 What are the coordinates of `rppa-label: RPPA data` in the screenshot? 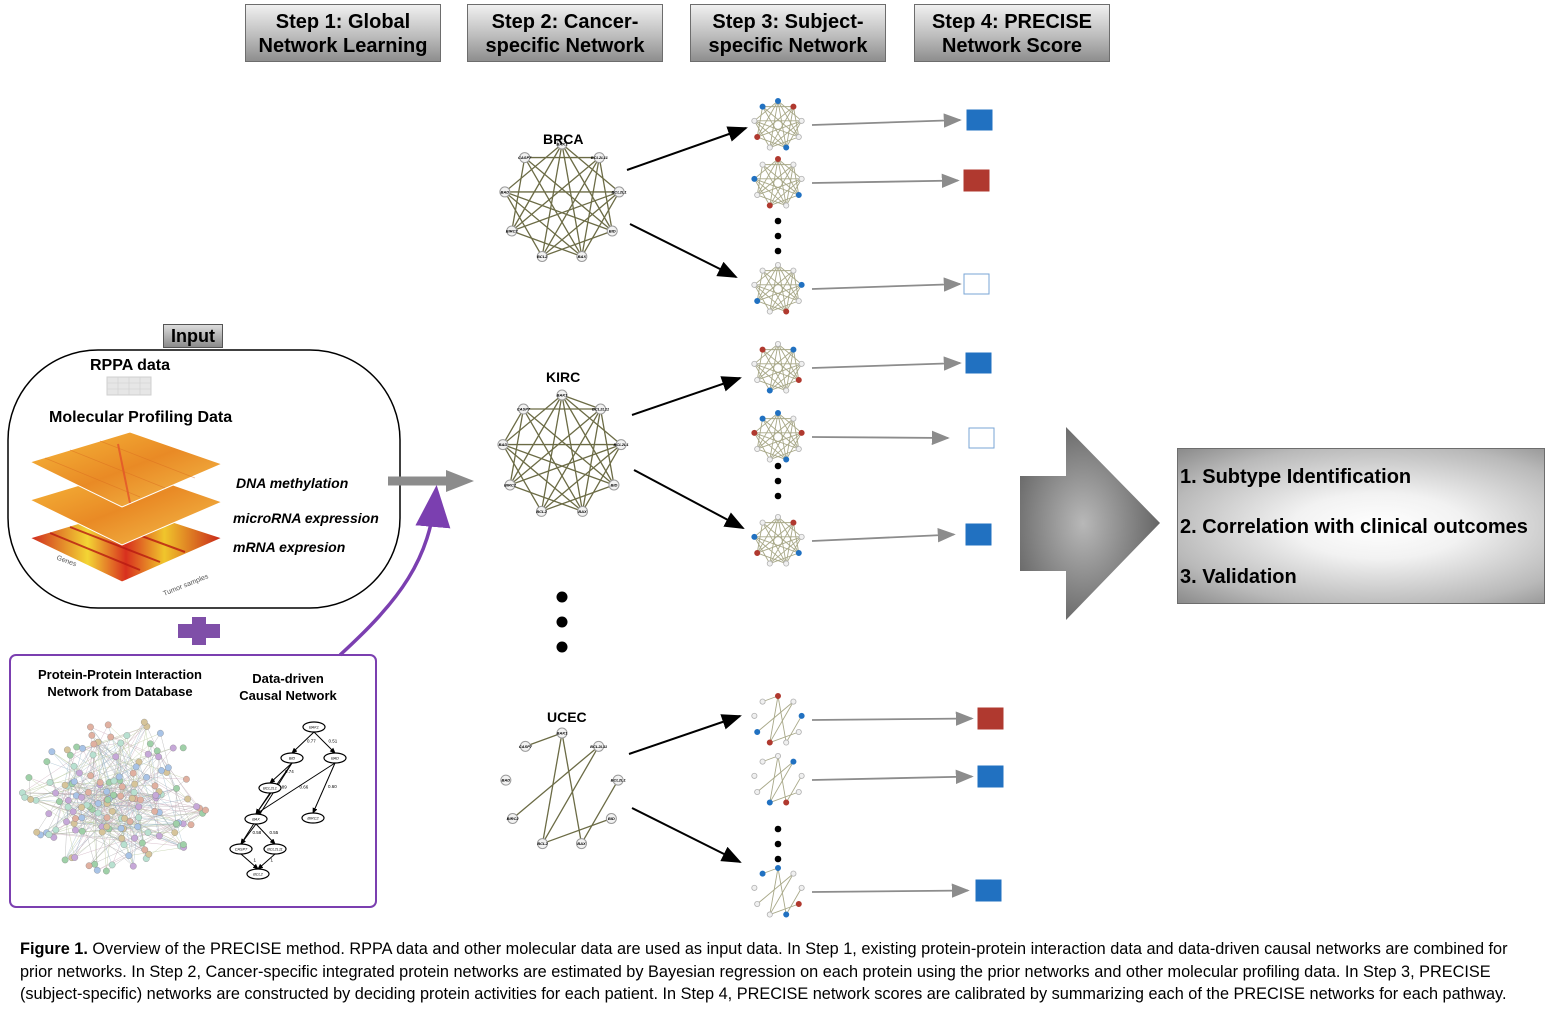 It's located at (130, 365).